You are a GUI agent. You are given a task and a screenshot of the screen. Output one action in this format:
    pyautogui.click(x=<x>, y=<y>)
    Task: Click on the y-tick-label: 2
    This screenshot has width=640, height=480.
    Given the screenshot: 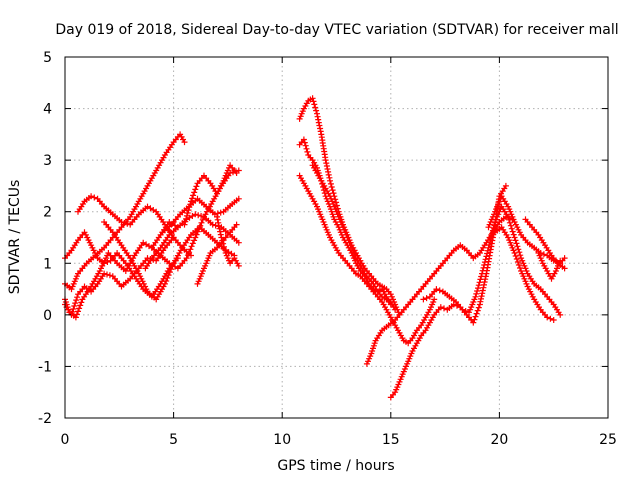 What is the action you would take?
    pyautogui.click(x=47, y=213)
    